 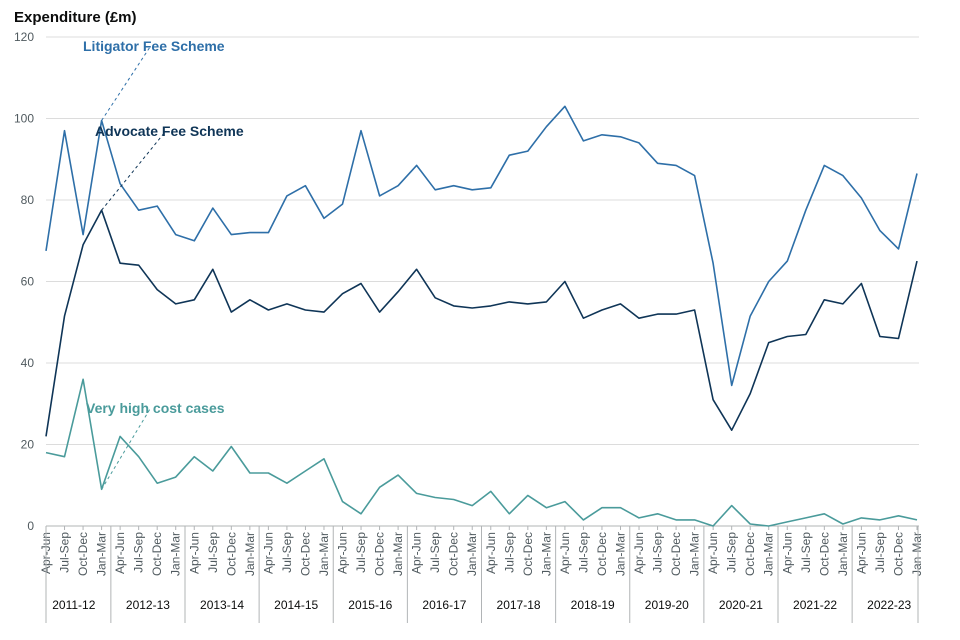 I want to click on year-label-2020-21: 2020-21, so click(x=741, y=605).